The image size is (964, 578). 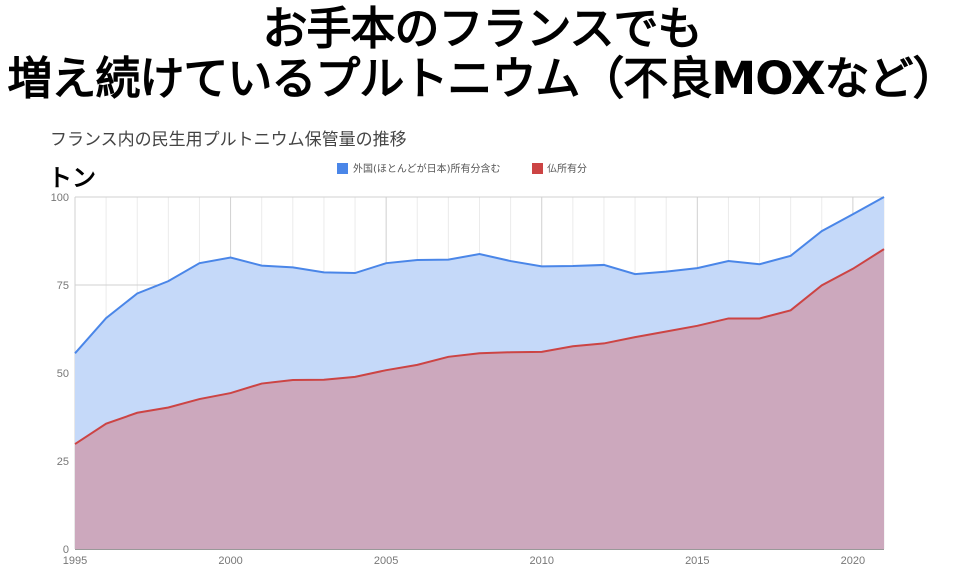 I want to click on chart-title: フランス内の民生用プルトニウム保管量の推移, so click(x=228, y=140).